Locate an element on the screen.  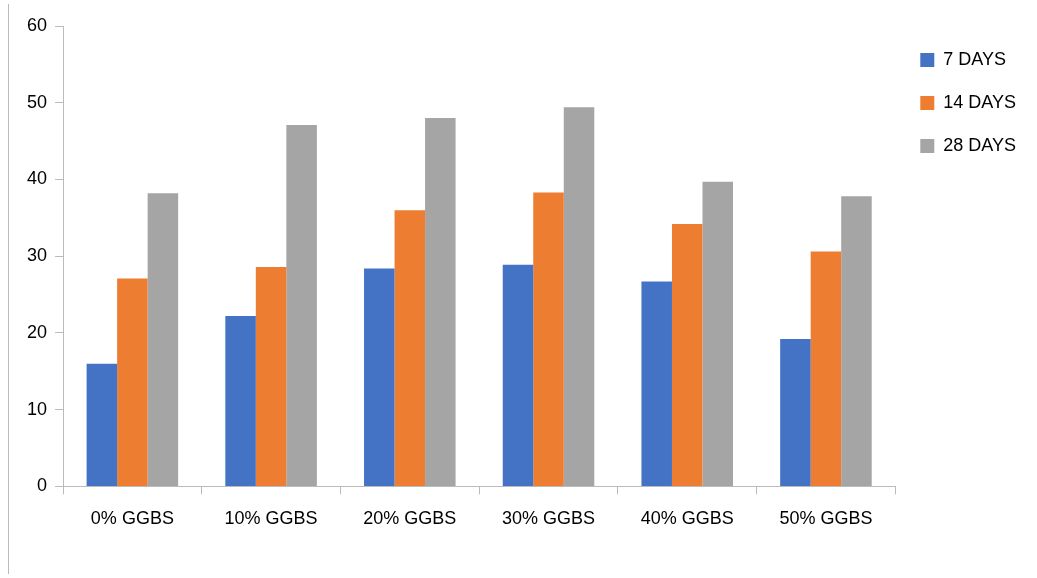
y-tick-label: 10 is located at coordinates (37, 408).